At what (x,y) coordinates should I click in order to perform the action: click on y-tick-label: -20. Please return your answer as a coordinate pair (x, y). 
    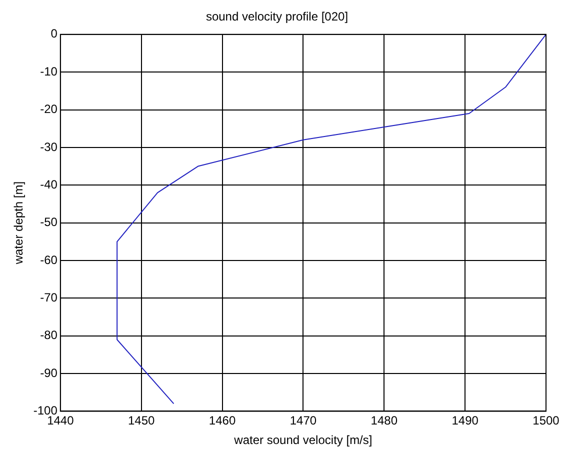
    Looking at the image, I should click on (49, 109).